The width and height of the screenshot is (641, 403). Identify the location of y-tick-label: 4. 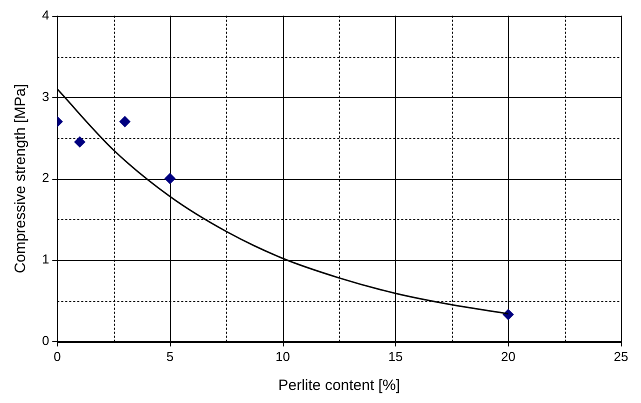
(46, 14).